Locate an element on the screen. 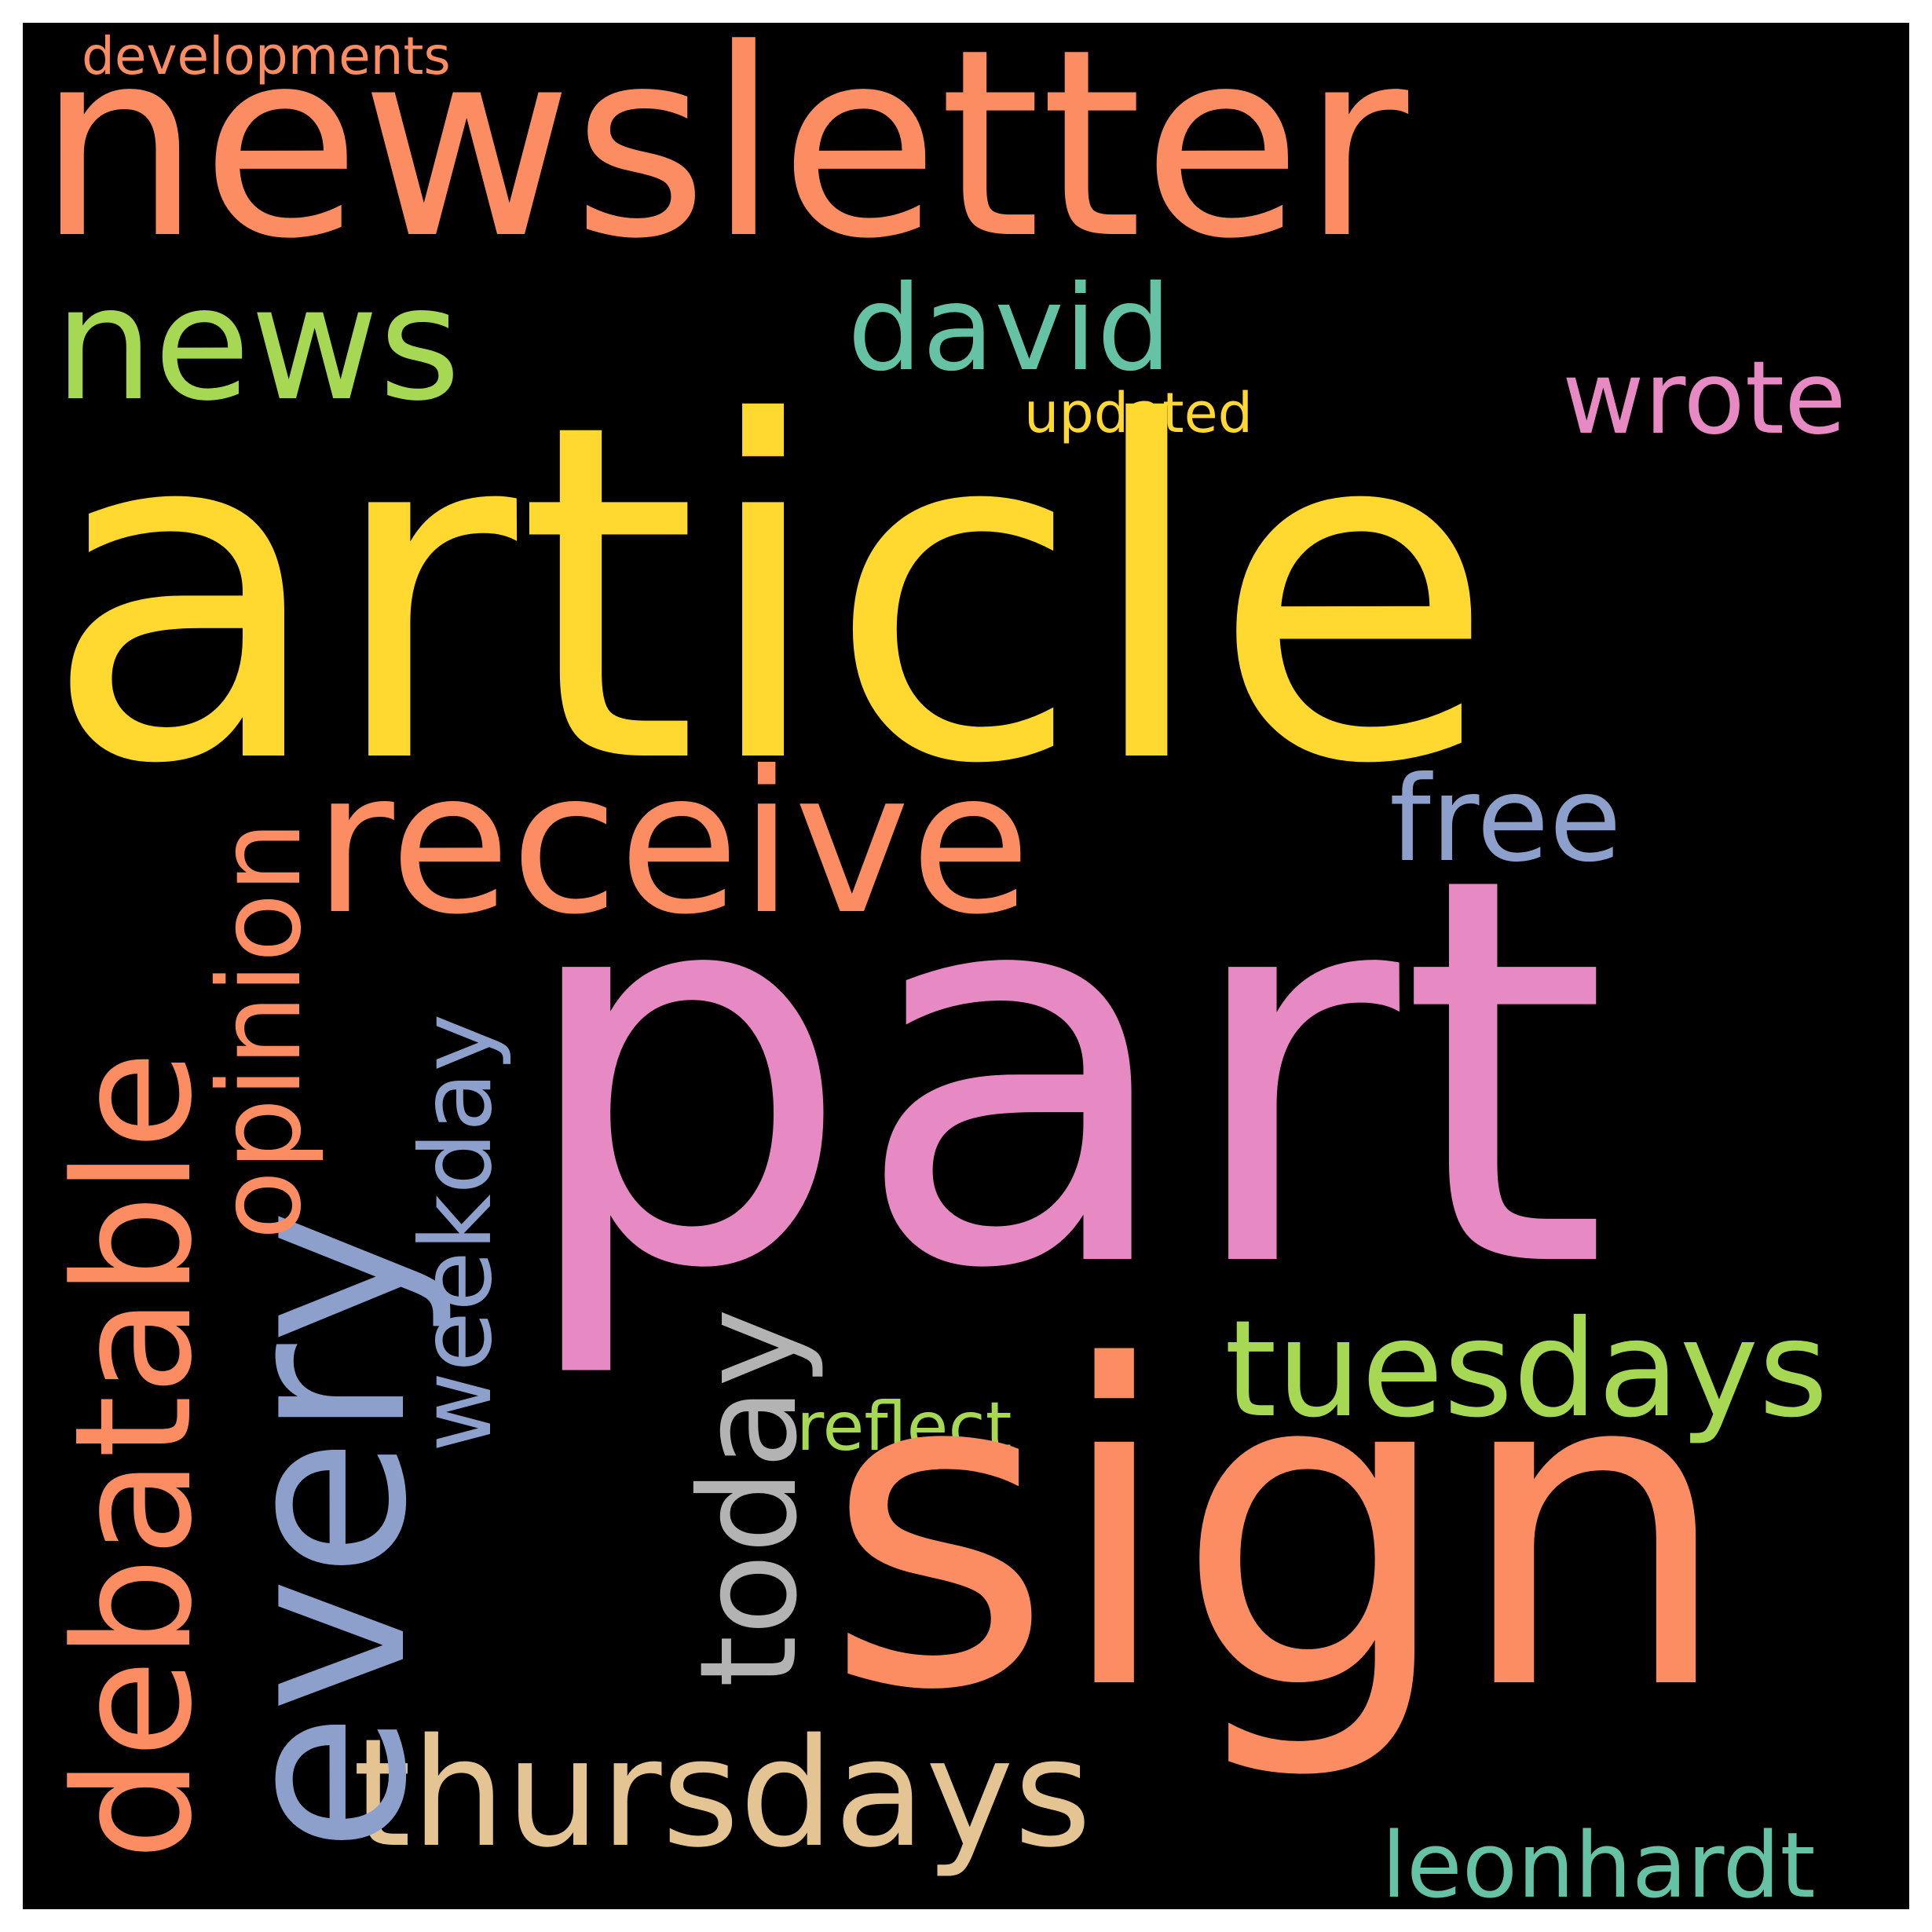  word-receive: receive is located at coordinates (672, 843).